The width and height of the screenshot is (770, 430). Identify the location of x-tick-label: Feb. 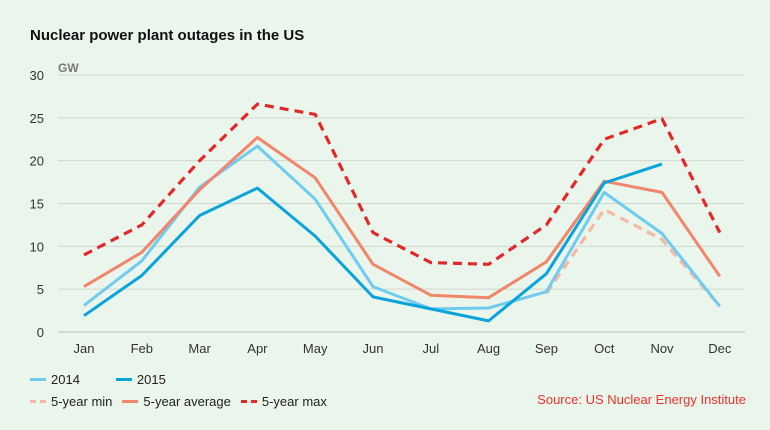
(142, 348).